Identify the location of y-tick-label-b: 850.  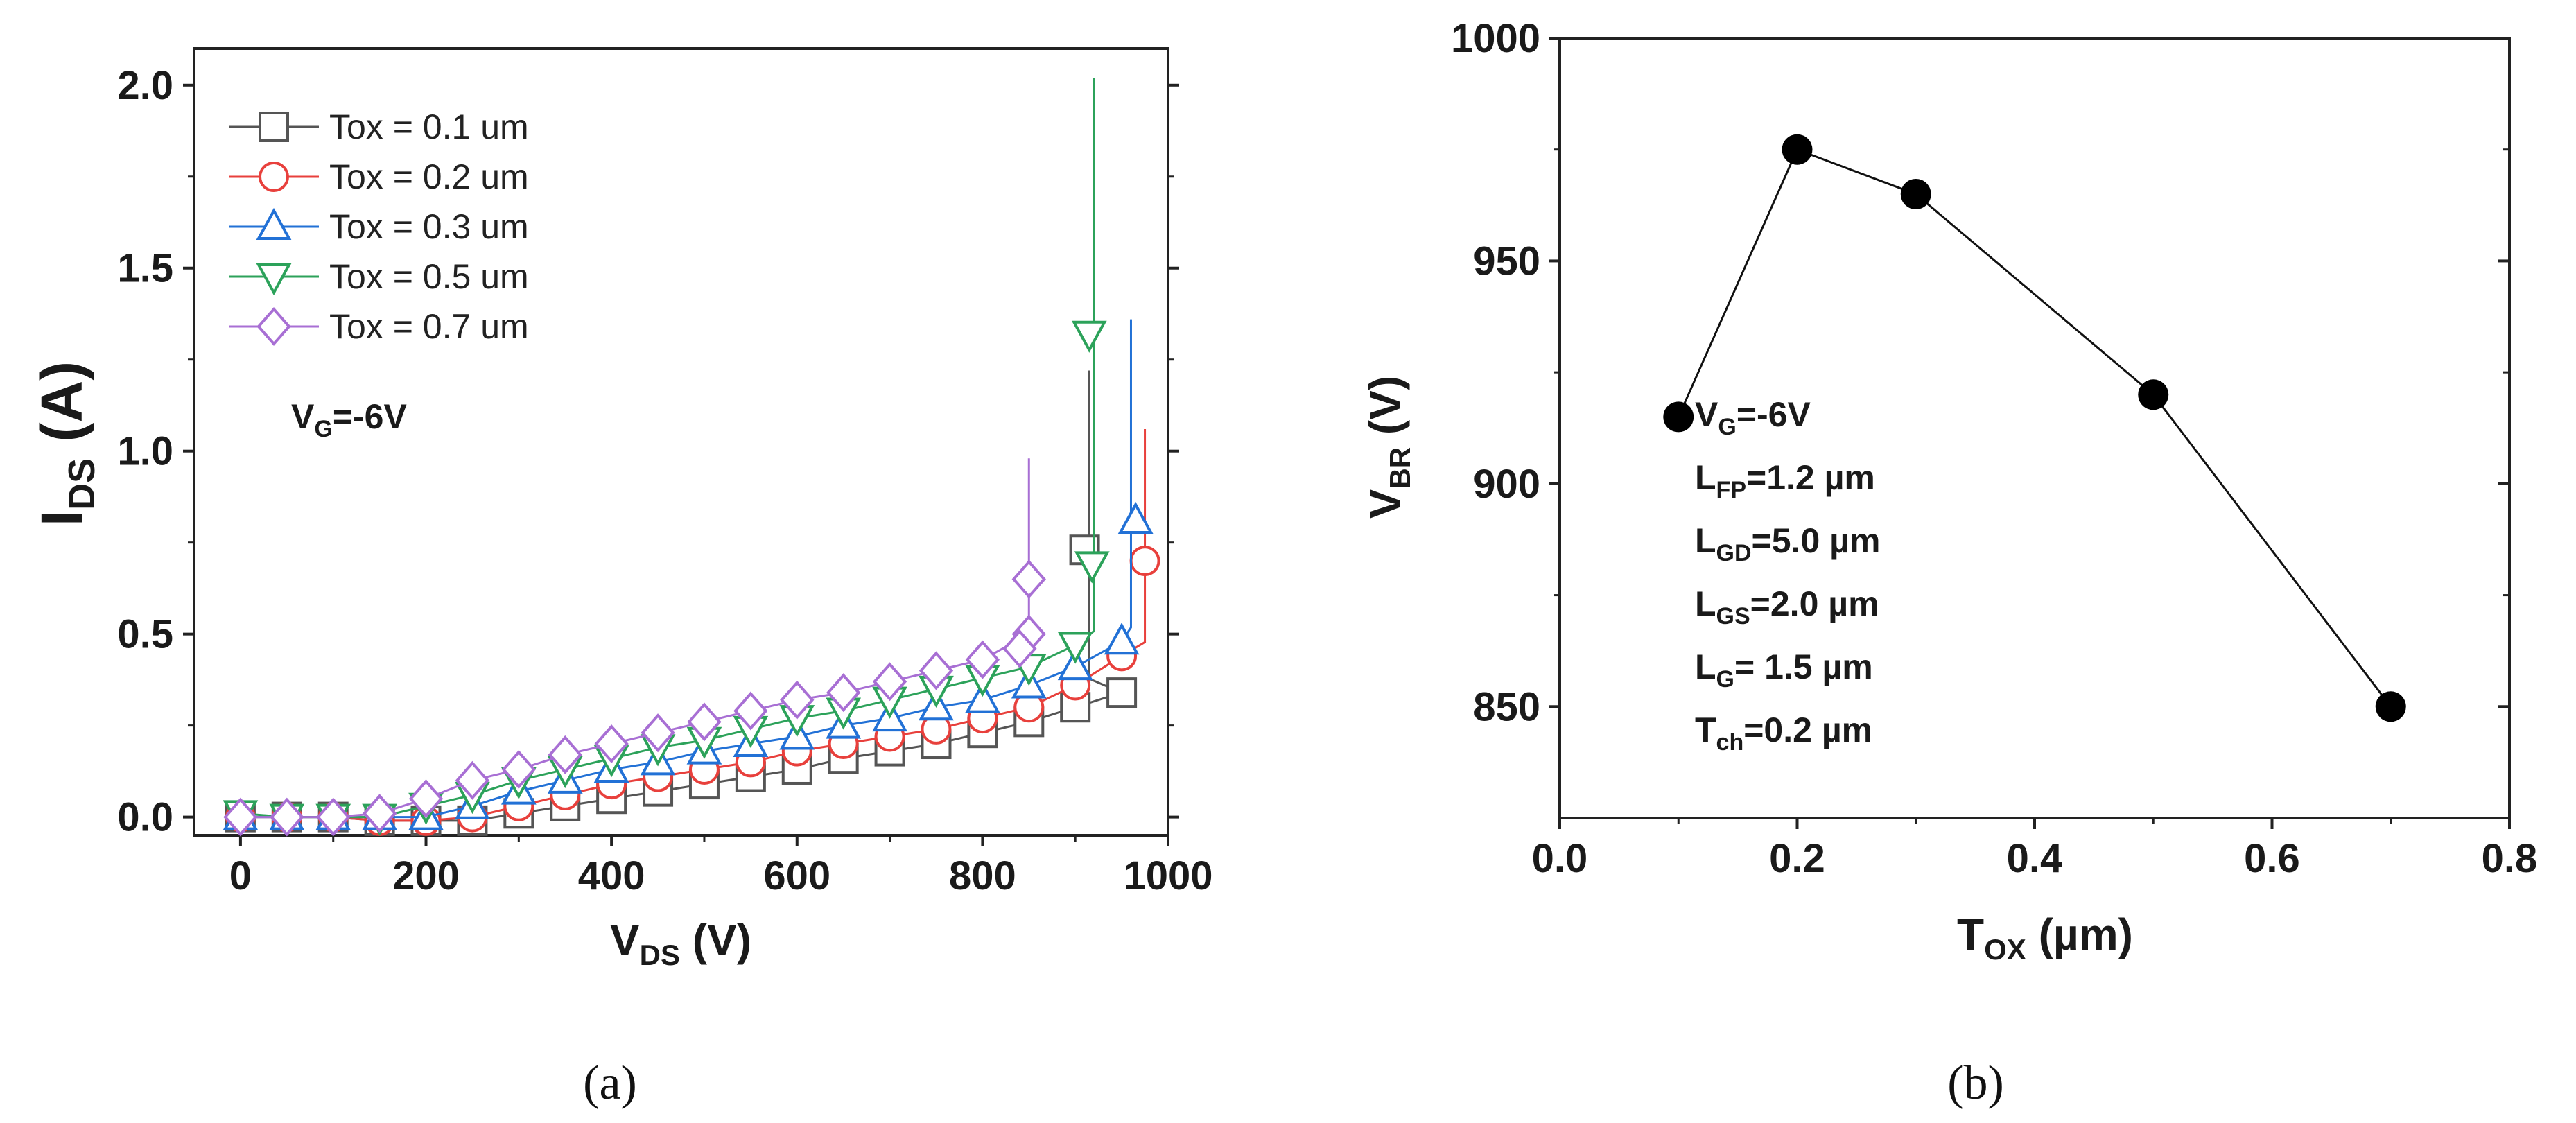
(1506, 706).